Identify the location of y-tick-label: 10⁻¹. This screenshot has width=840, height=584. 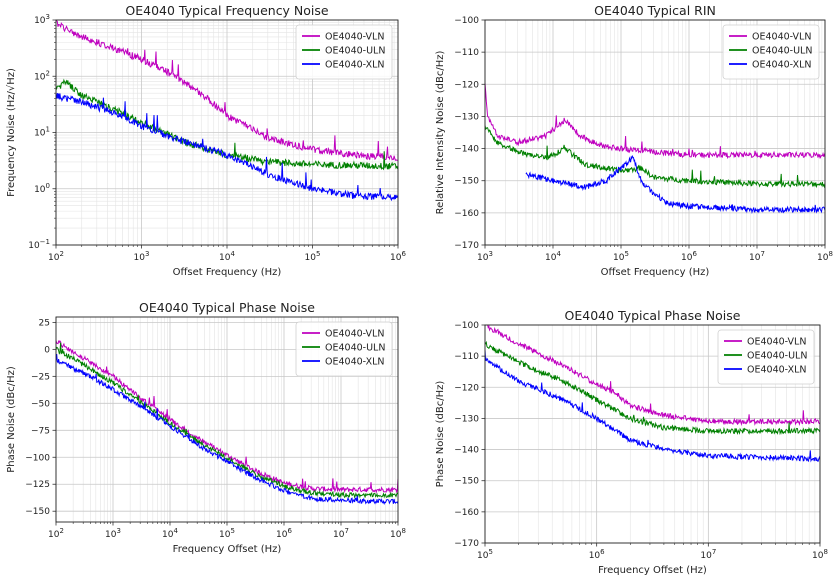
(39, 244).